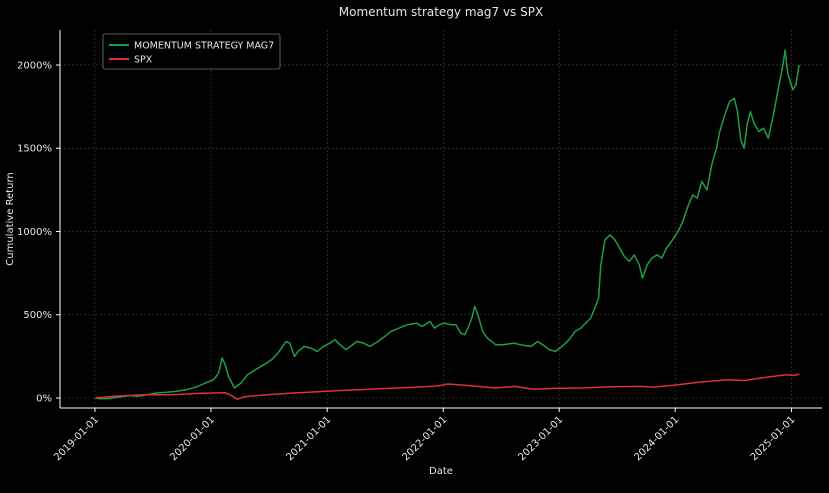  What do you see at coordinates (441, 471) in the screenshot?
I see `x-axis-label: Date` at bounding box center [441, 471].